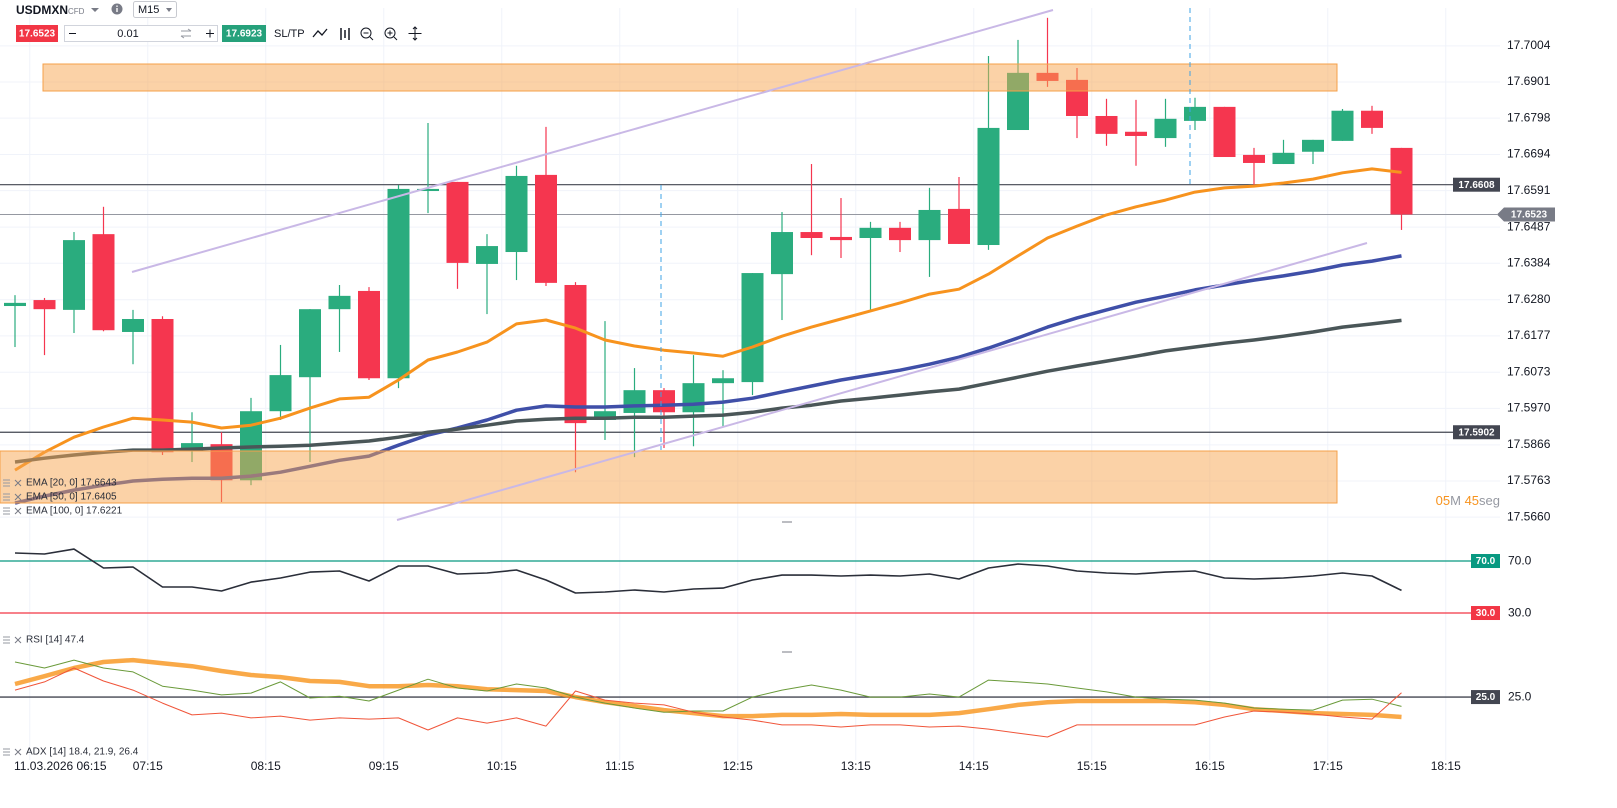 The image size is (1617, 808). What do you see at coordinates (1446, 766) in the screenshot?
I see `x-tick-label: 18:15` at bounding box center [1446, 766].